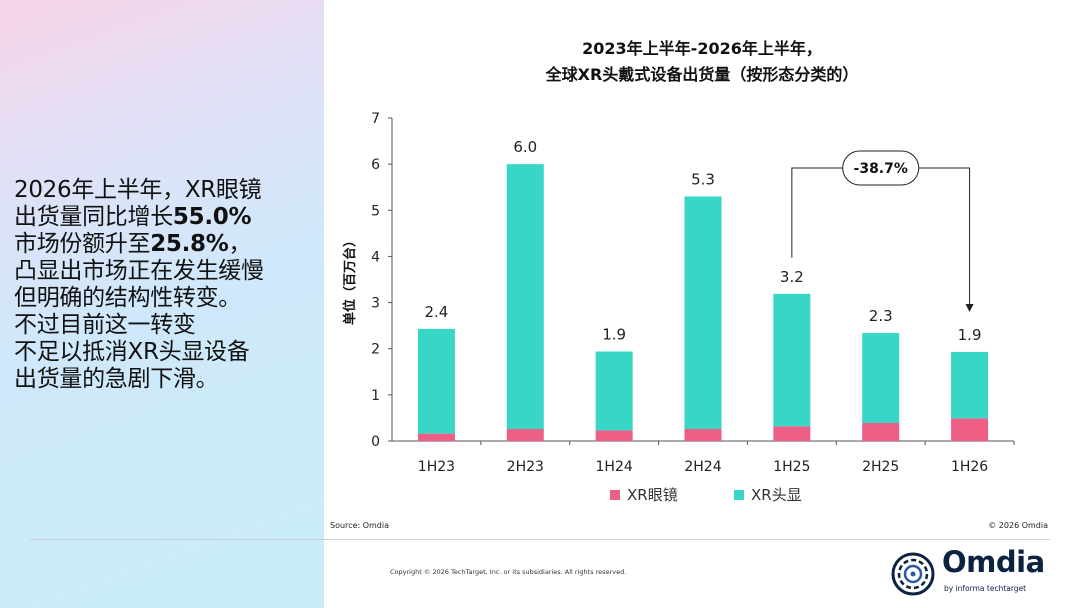  Describe the element at coordinates (138, 190) in the screenshot. I see `summary-line: 2026年上半年，XR眼镜` at that location.